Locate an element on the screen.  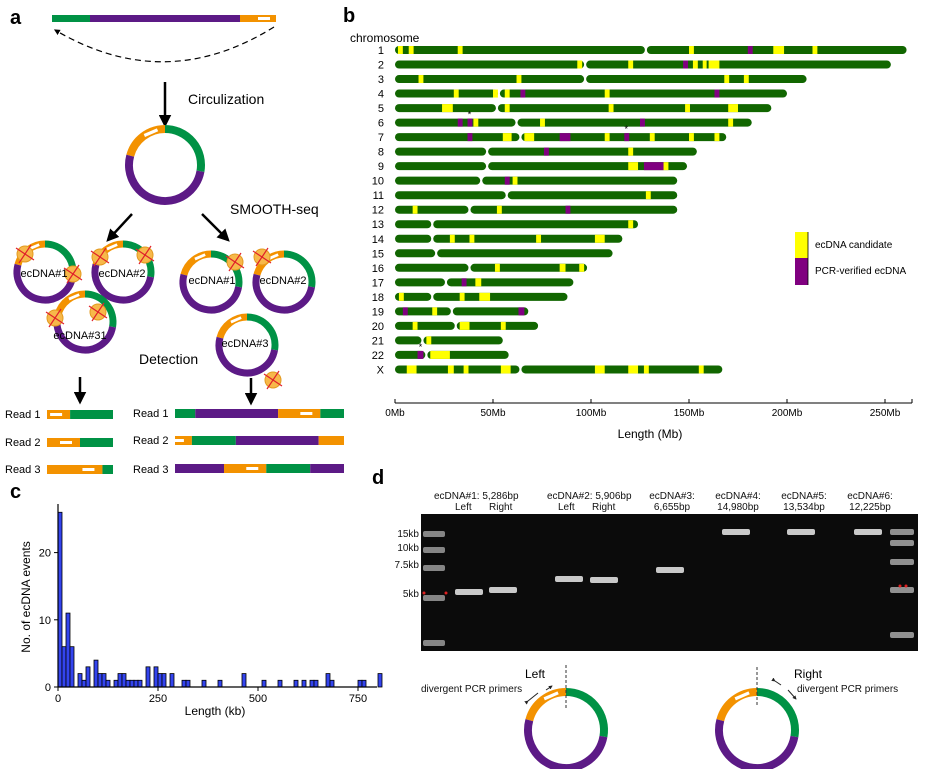
chromosome-2: 2 is located at coordinates (634, 66).